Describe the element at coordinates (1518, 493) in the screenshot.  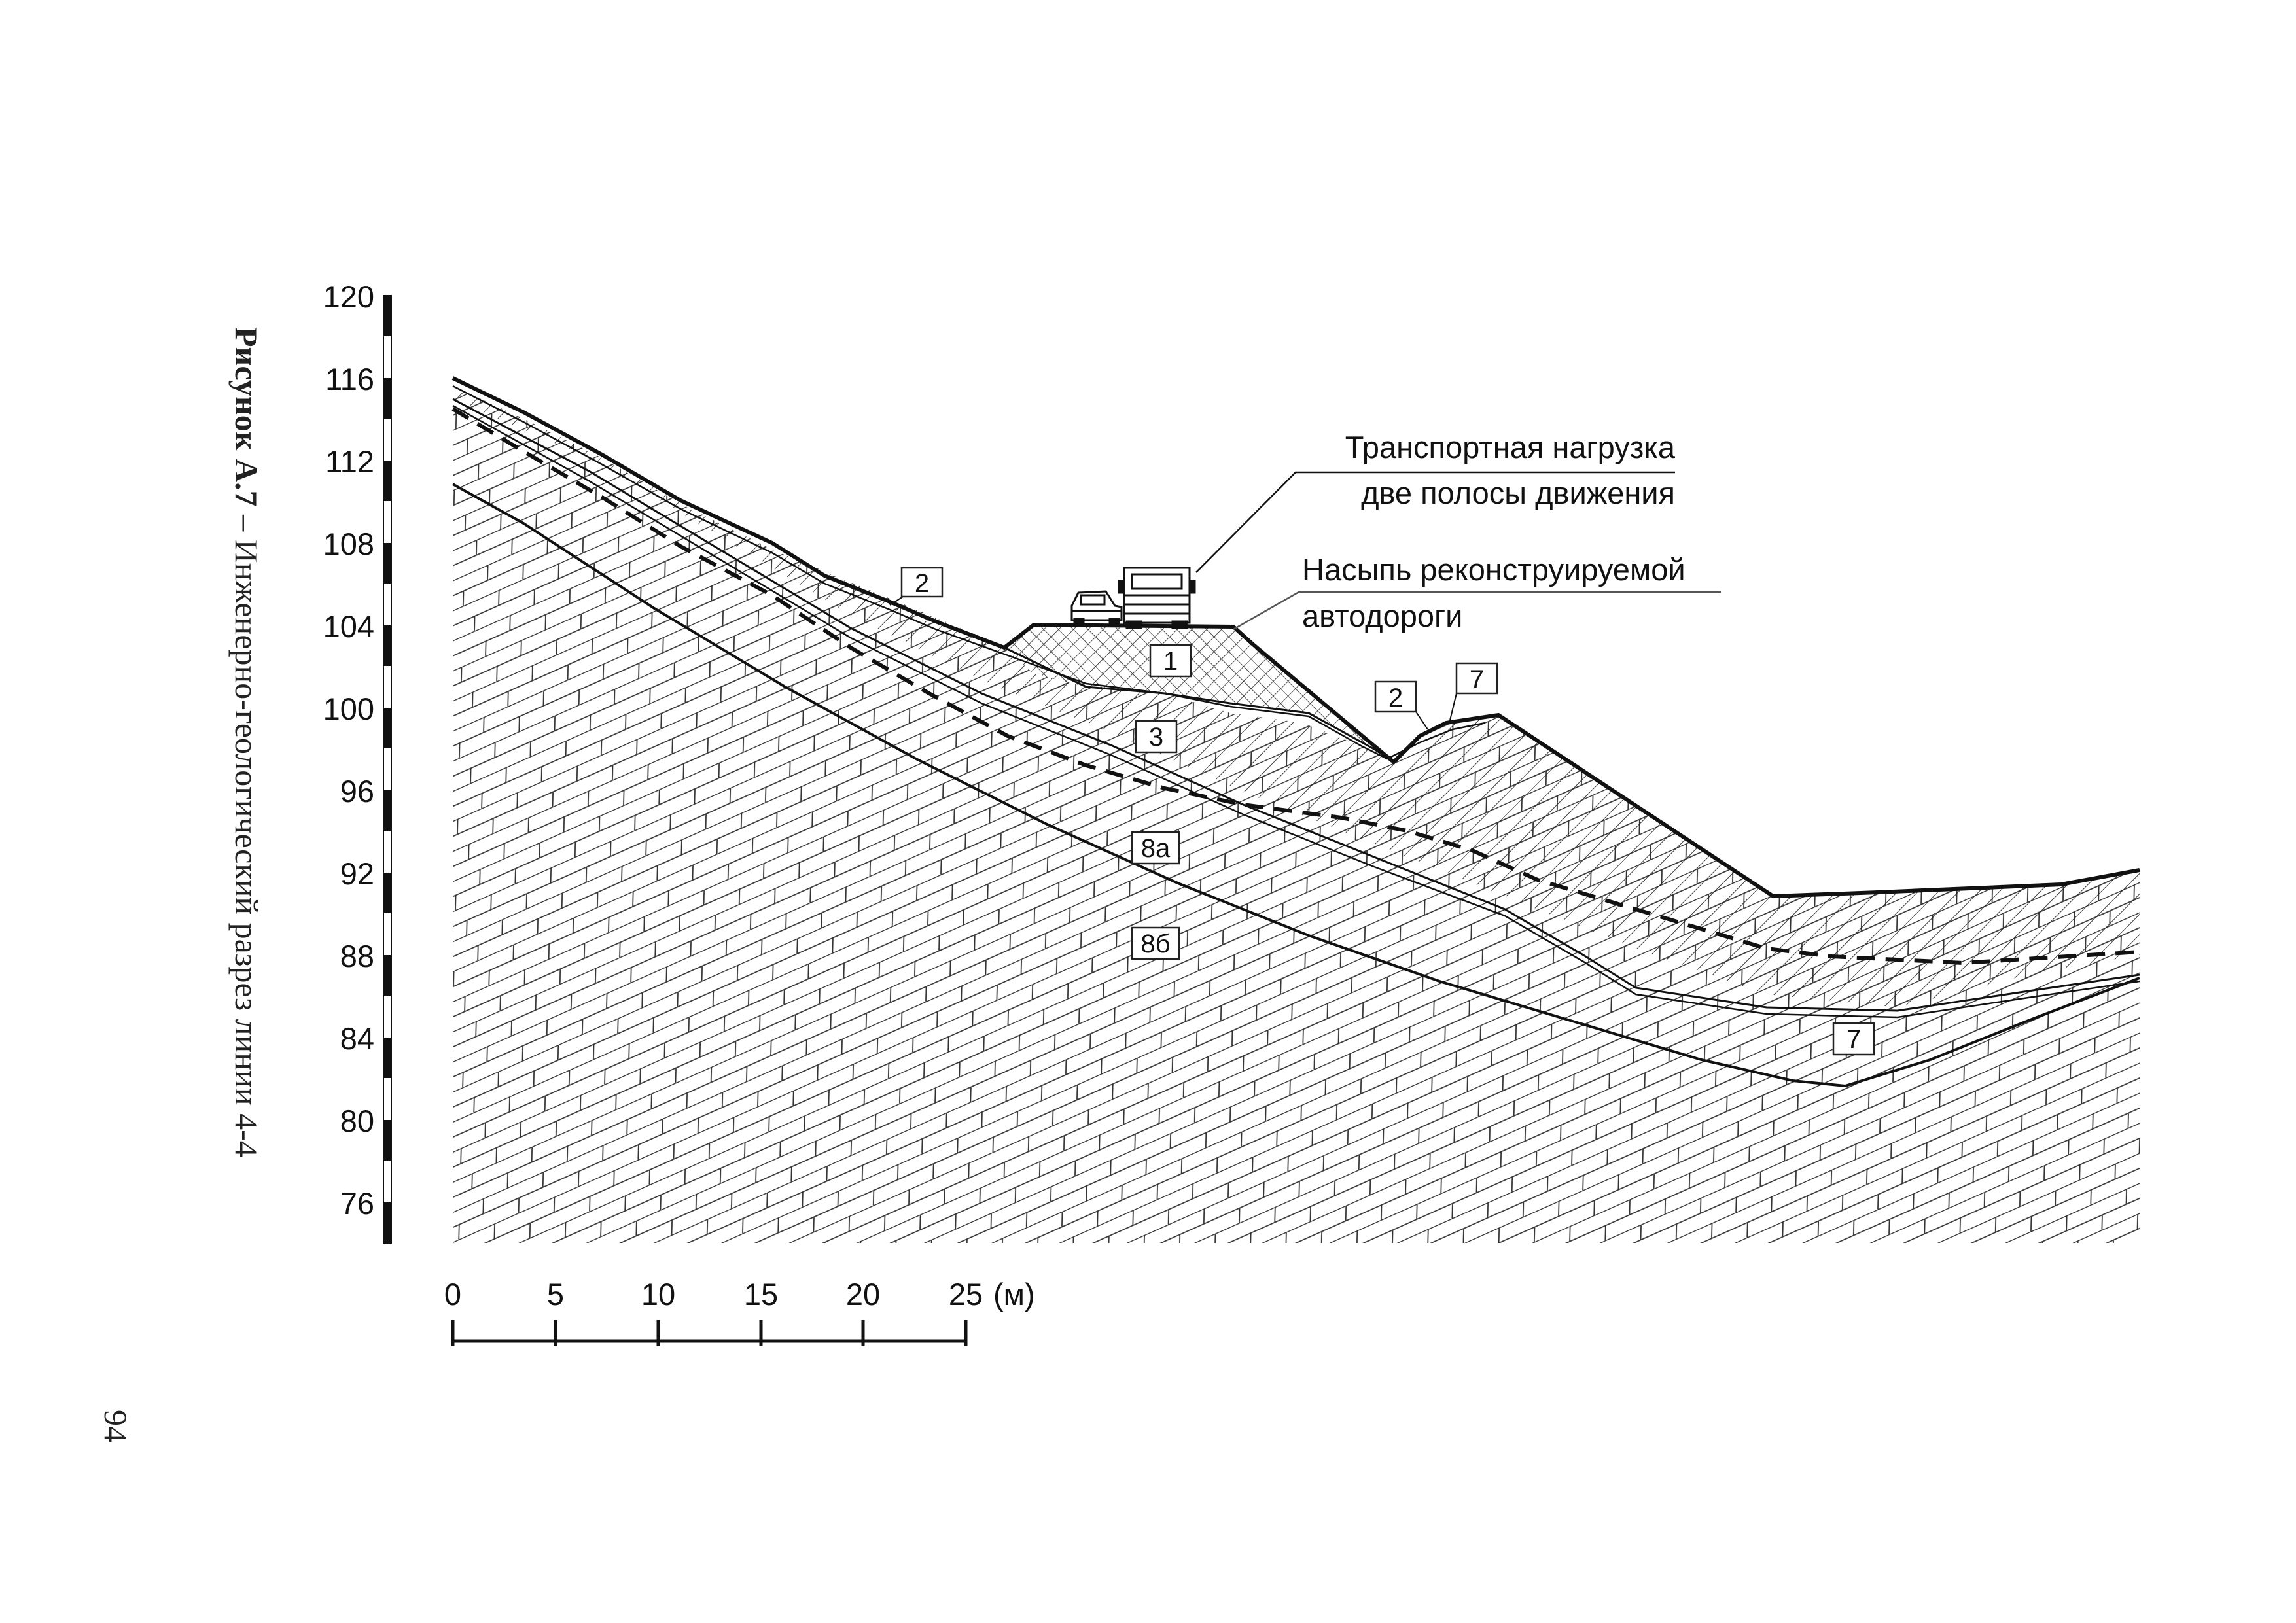
I see `load-label-line2: две полосы движения` at that location.